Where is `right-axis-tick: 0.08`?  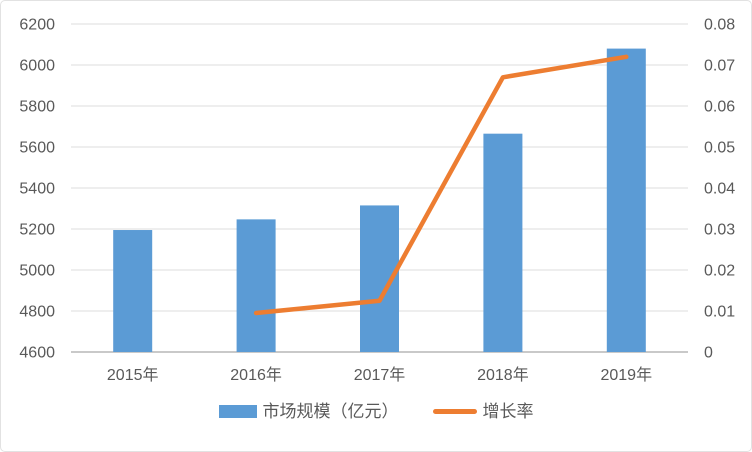
right-axis-tick: 0.08 is located at coordinates (719, 25).